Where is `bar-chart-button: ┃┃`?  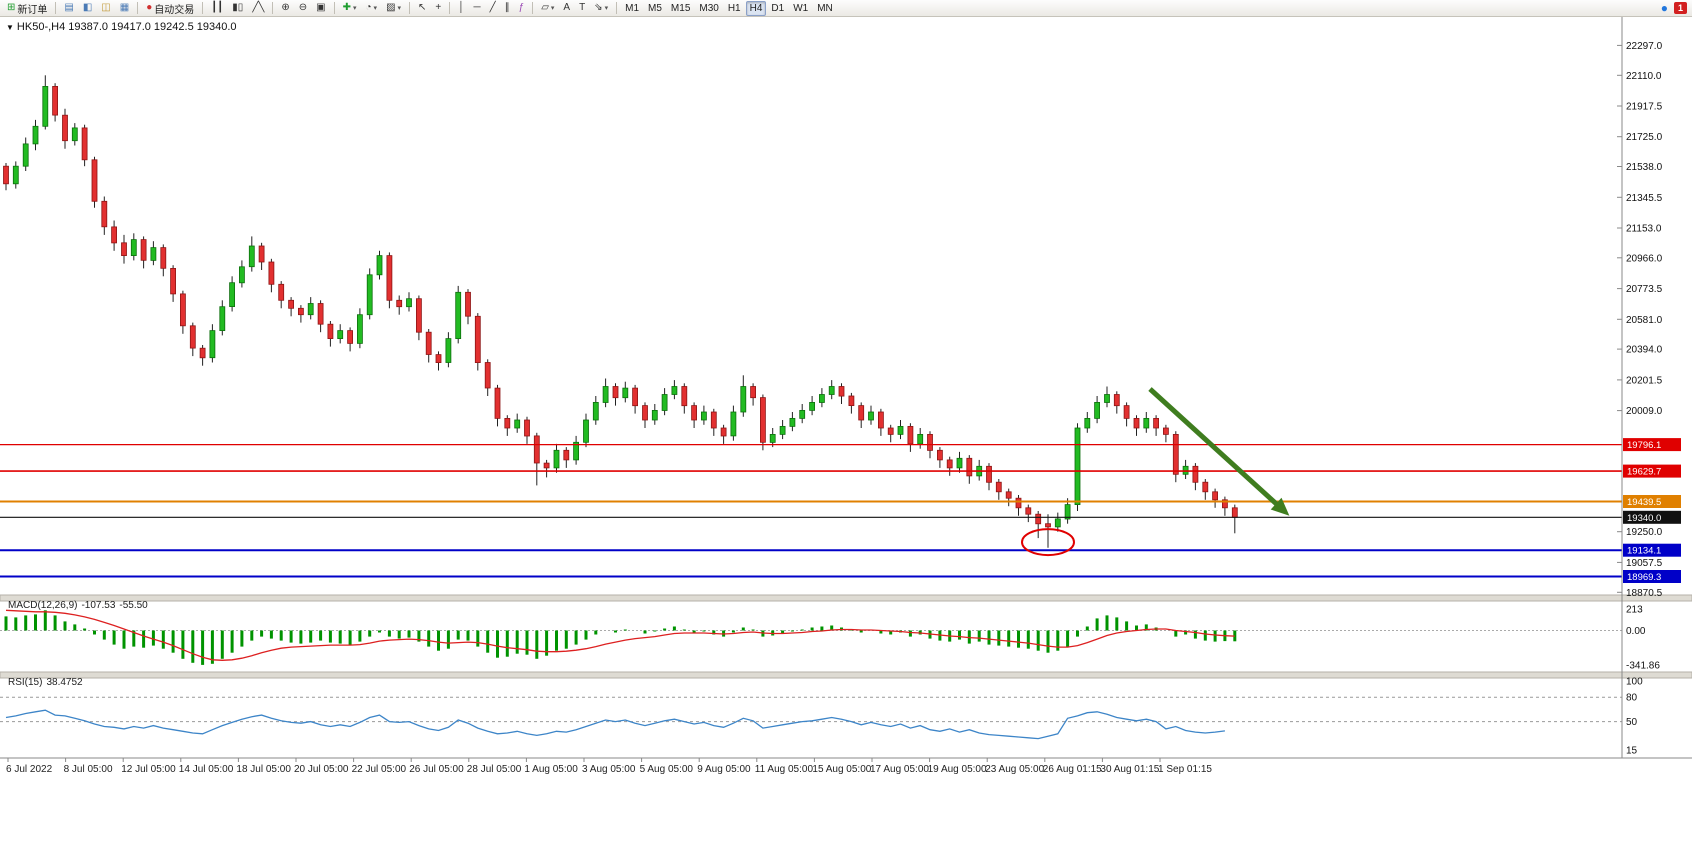 bar-chart-button: ┃┃ is located at coordinates (217, 8).